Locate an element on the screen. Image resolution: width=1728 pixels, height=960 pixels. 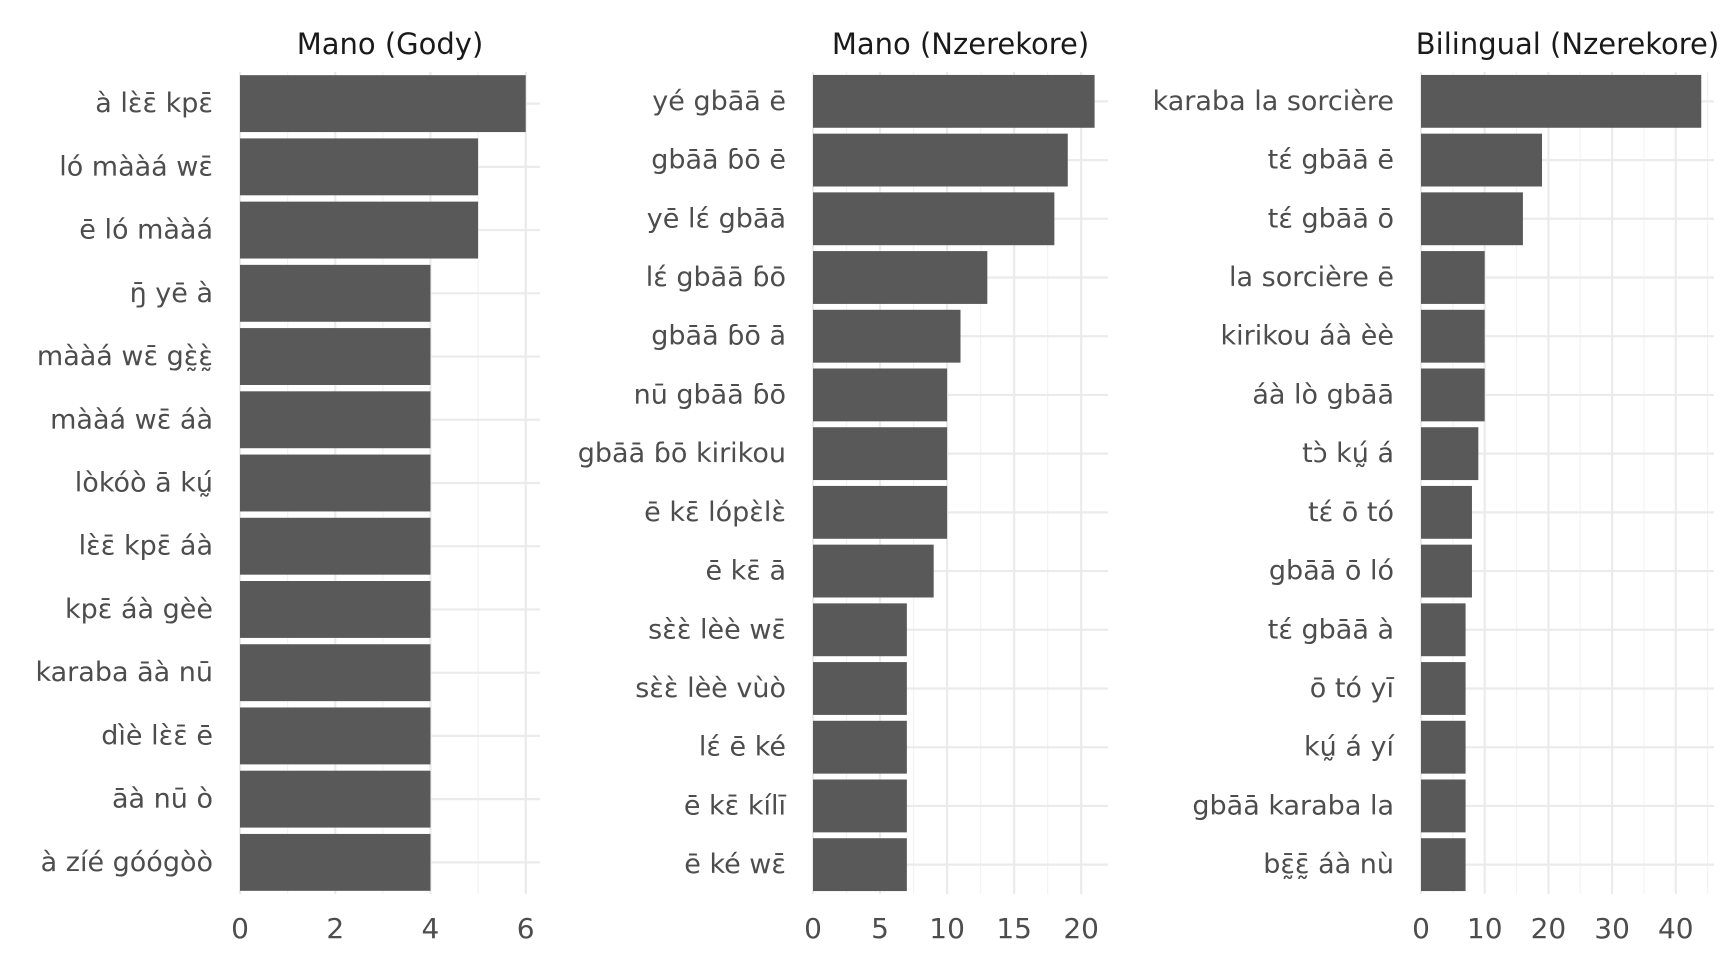
x-tick-label: 30 is located at coordinates (1612, 928).